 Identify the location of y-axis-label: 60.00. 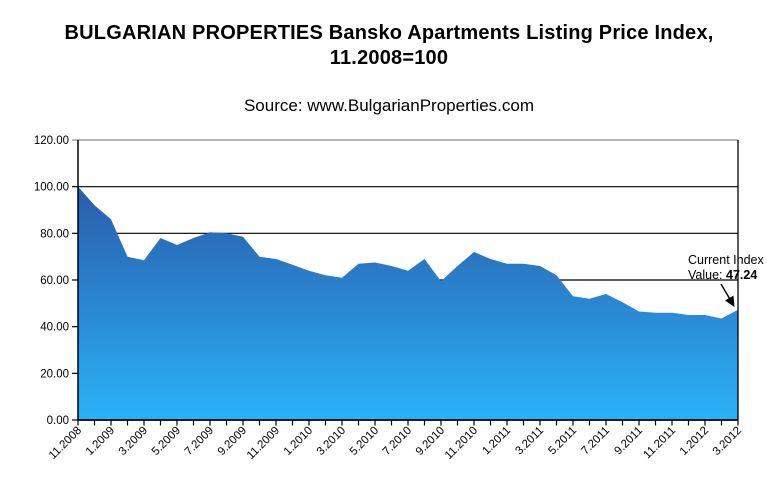
(54, 281).